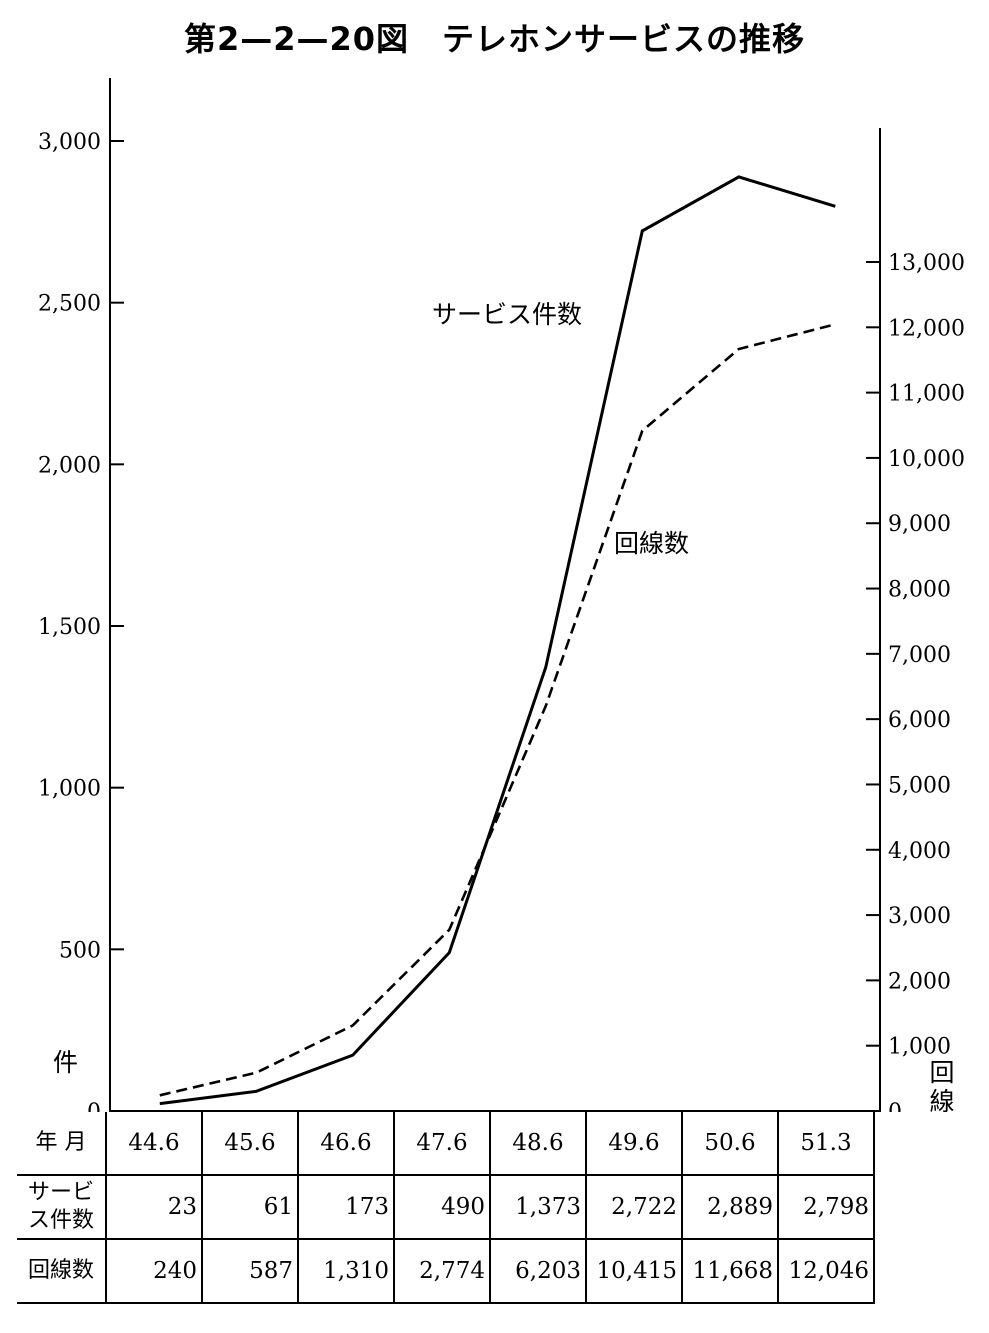  Describe the element at coordinates (919, 1047) in the screenshot. I see `right-tick-label: 1,000` at that location.